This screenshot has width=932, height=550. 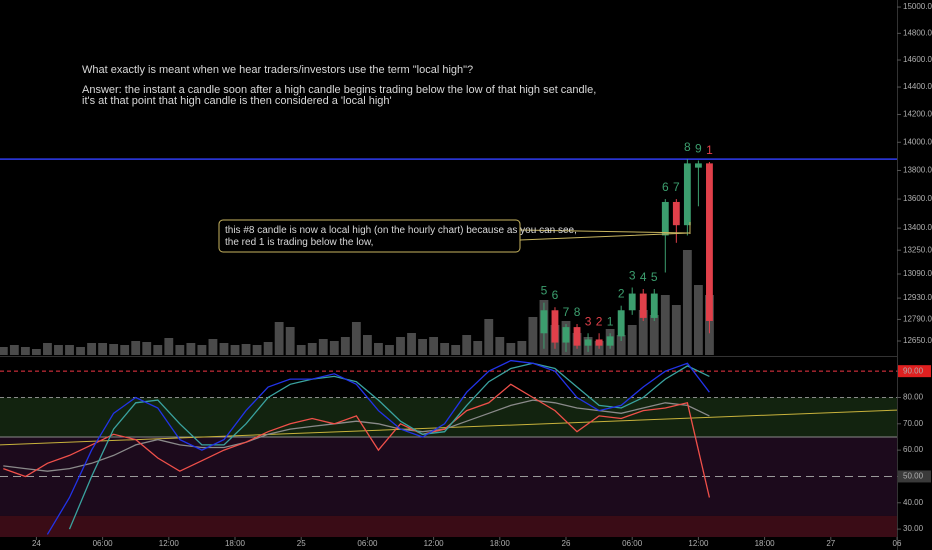 What do you see at coordinates (917, 297) in the screenshot?
I see `y-tick-label: 12930.00` at bounding box center [917, 297].